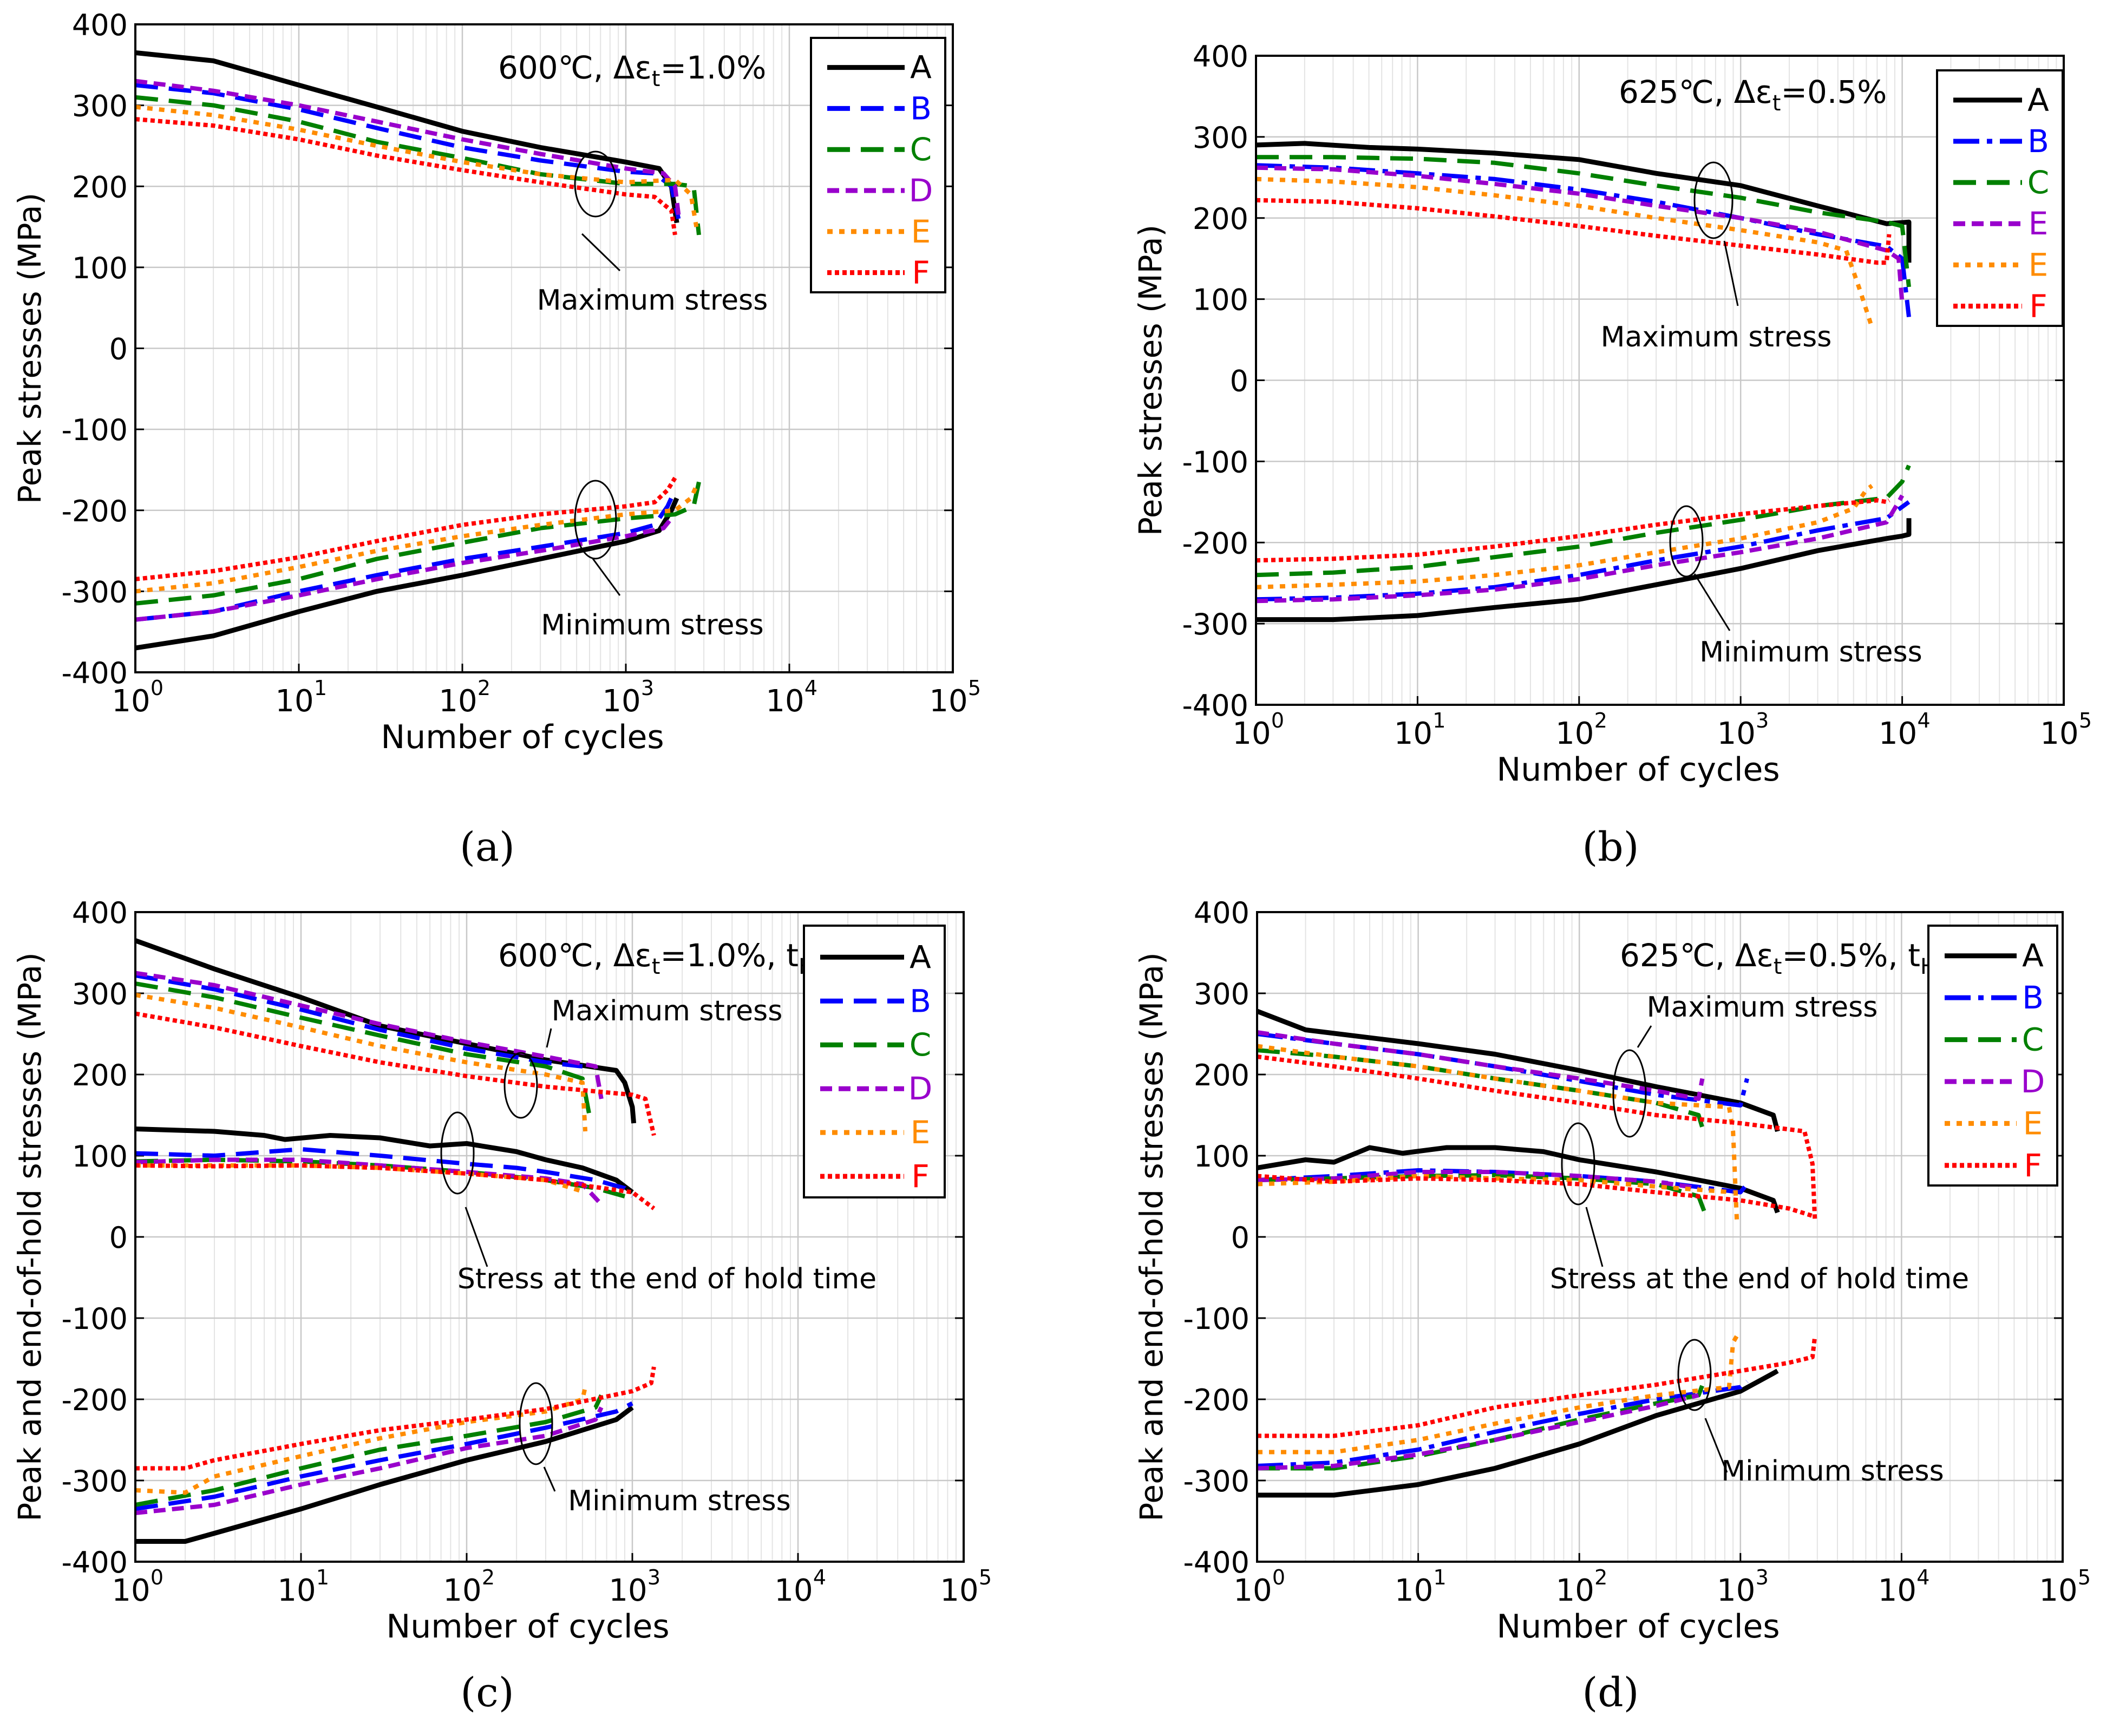 Image resolution: width=2113 pixels, height=1736 pixels. What do you see at coordinates (713, 67) in the screenshot?
I see `chart-title-part: =1.0%` at bounding box center [713, 67].